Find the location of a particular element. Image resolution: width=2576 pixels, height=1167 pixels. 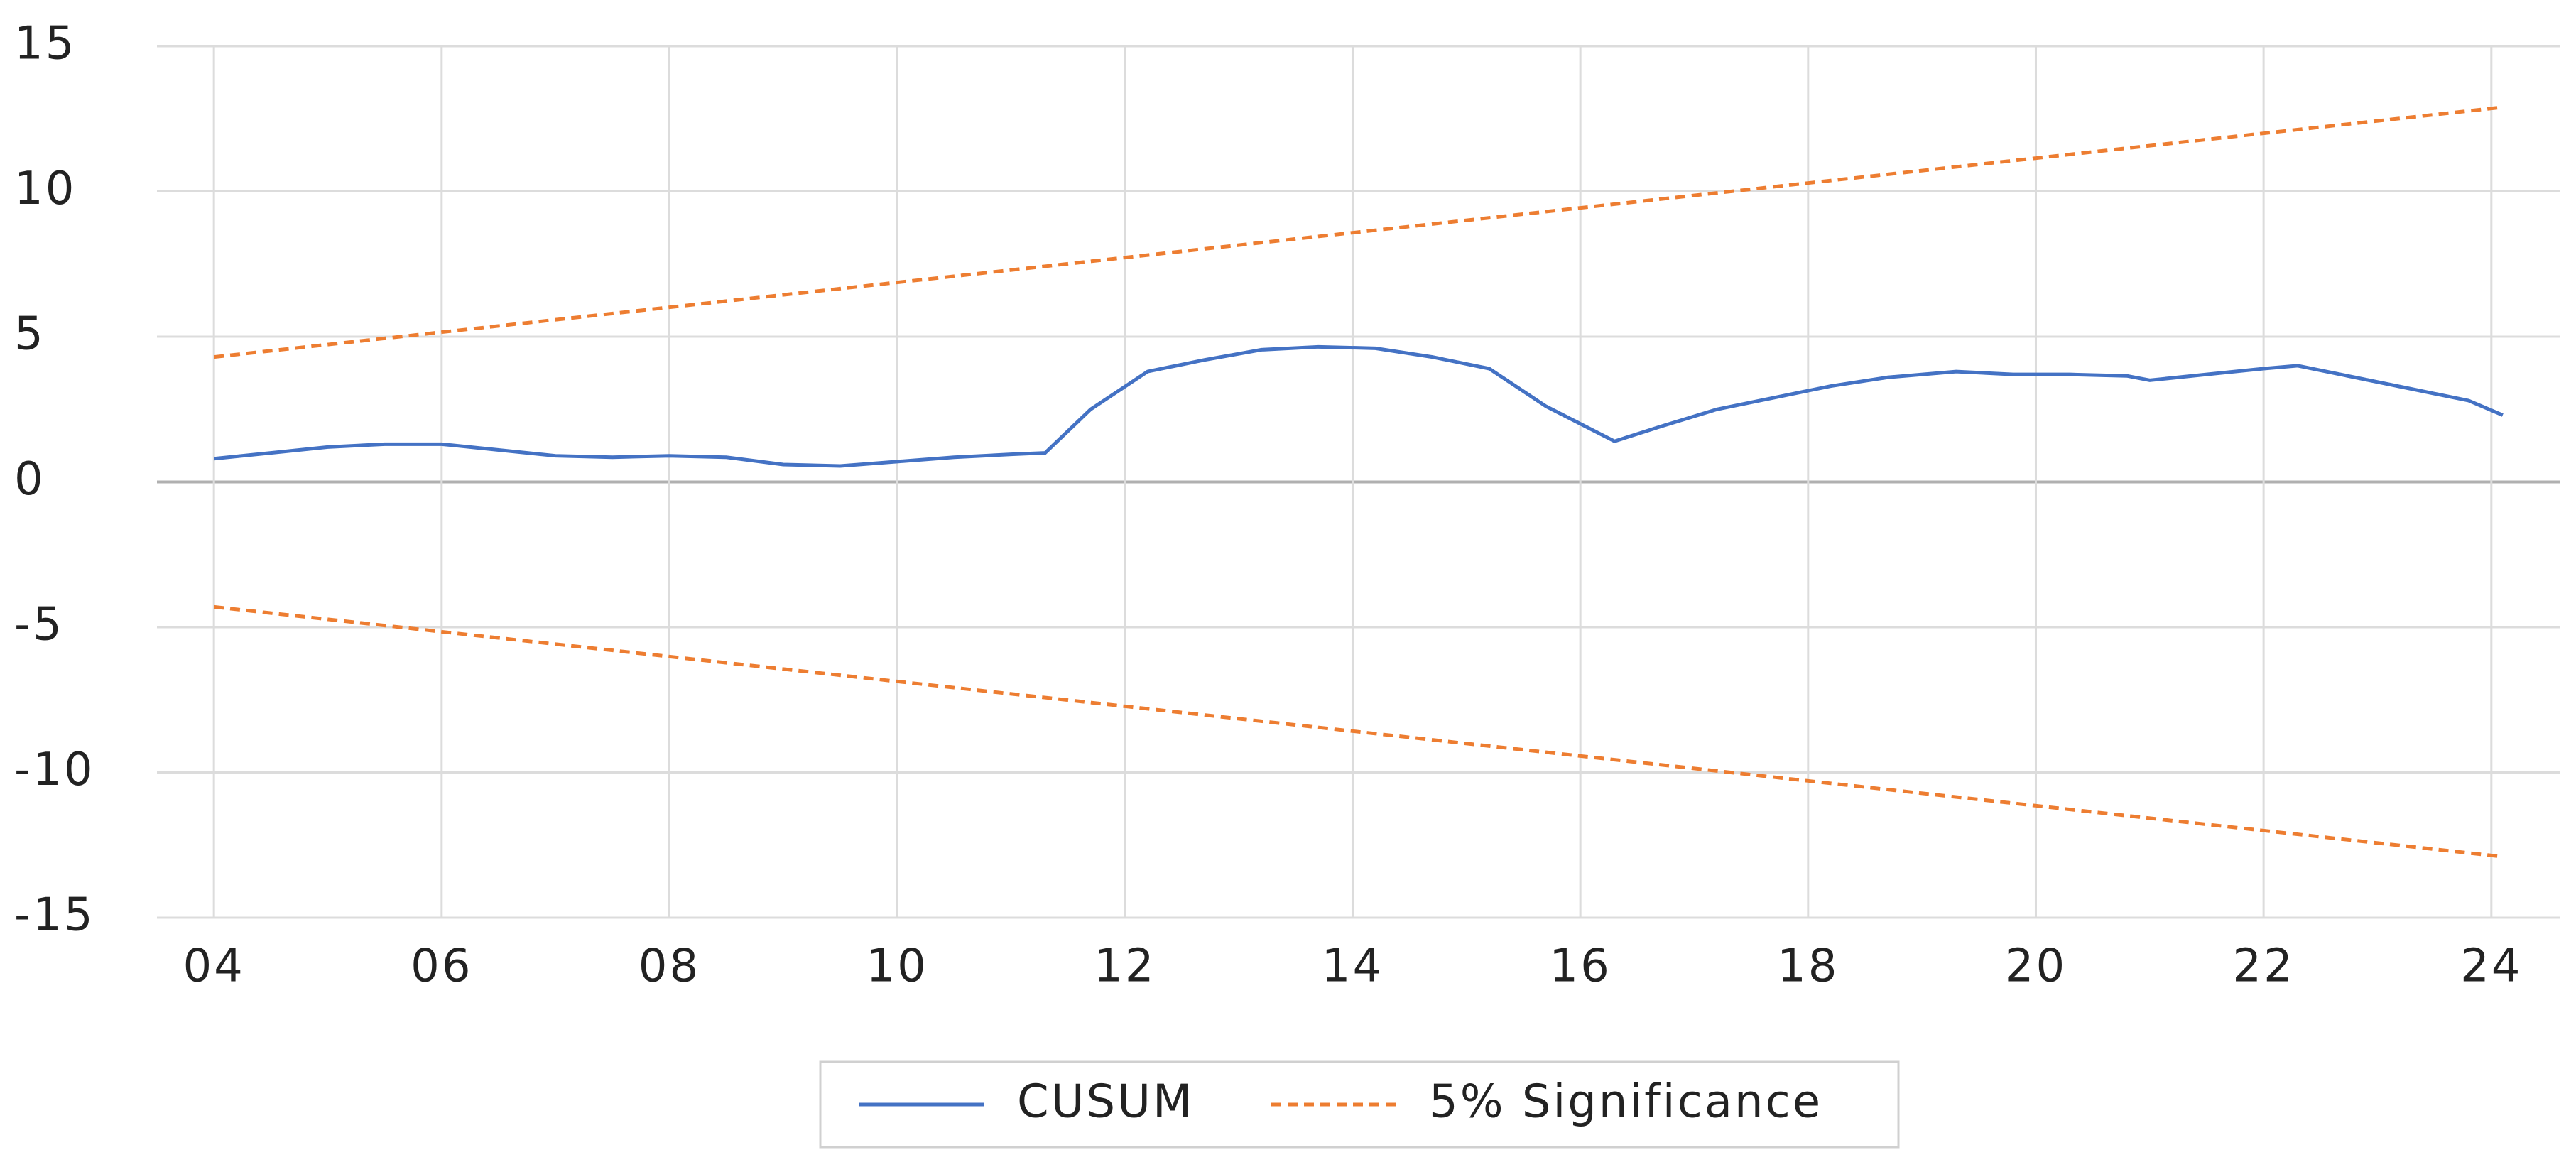

y-tick-label: 0 is located at coordinates (29, 480).